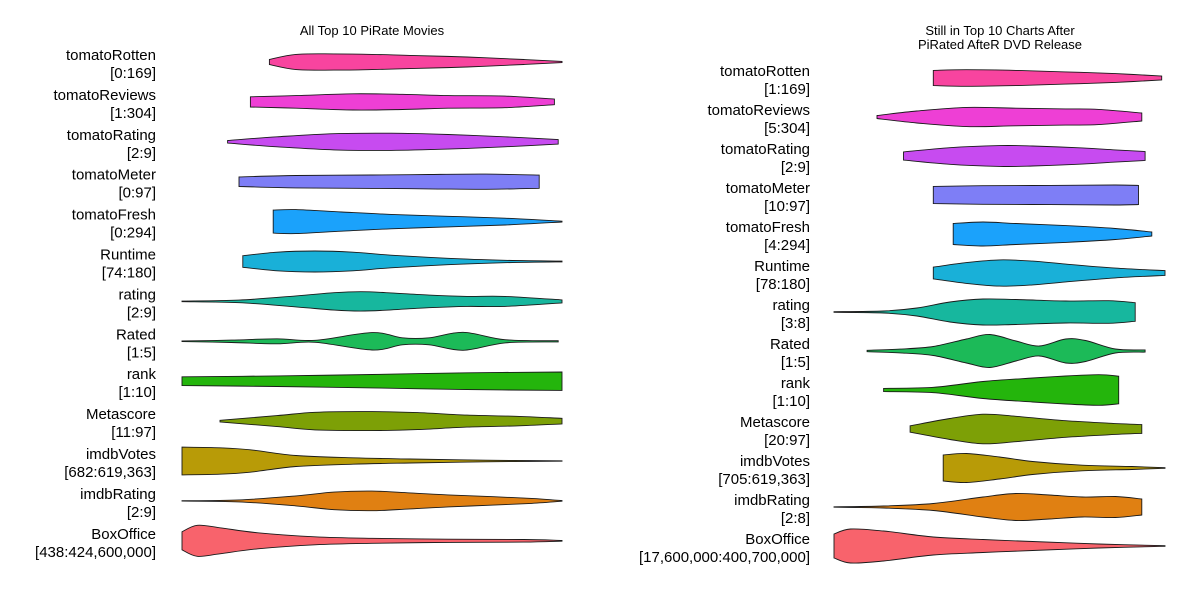  I want to click on variable-range-label: [2:8], so click(795, 518).